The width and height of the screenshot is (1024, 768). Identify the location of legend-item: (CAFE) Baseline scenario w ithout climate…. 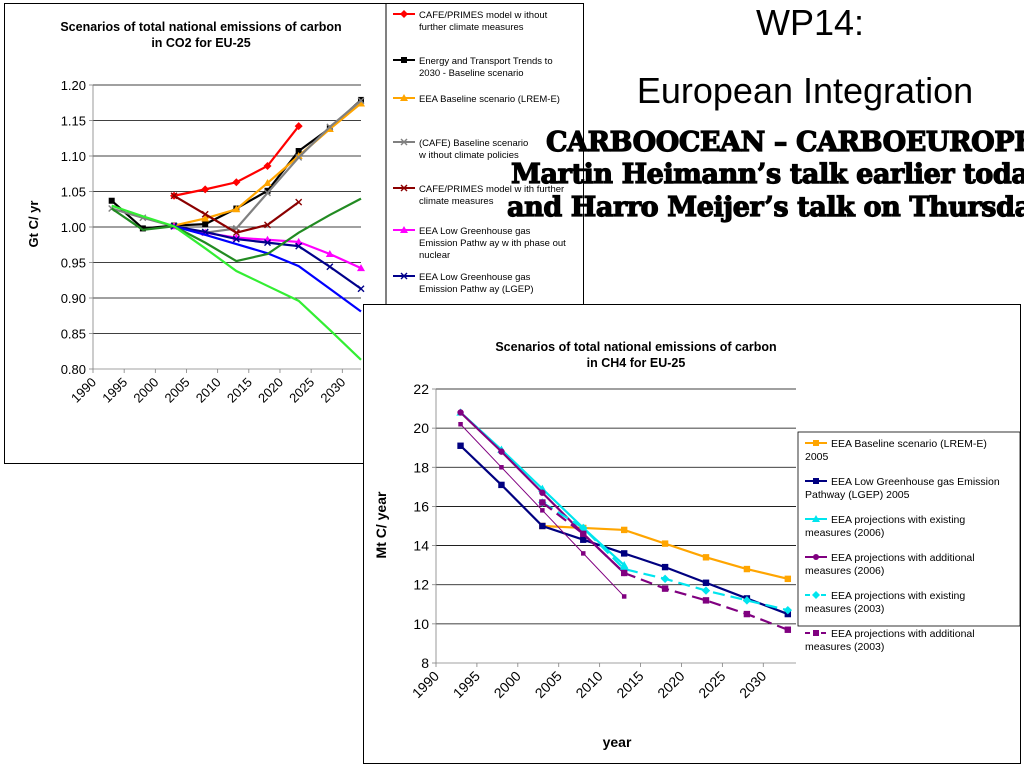
(460, 149).